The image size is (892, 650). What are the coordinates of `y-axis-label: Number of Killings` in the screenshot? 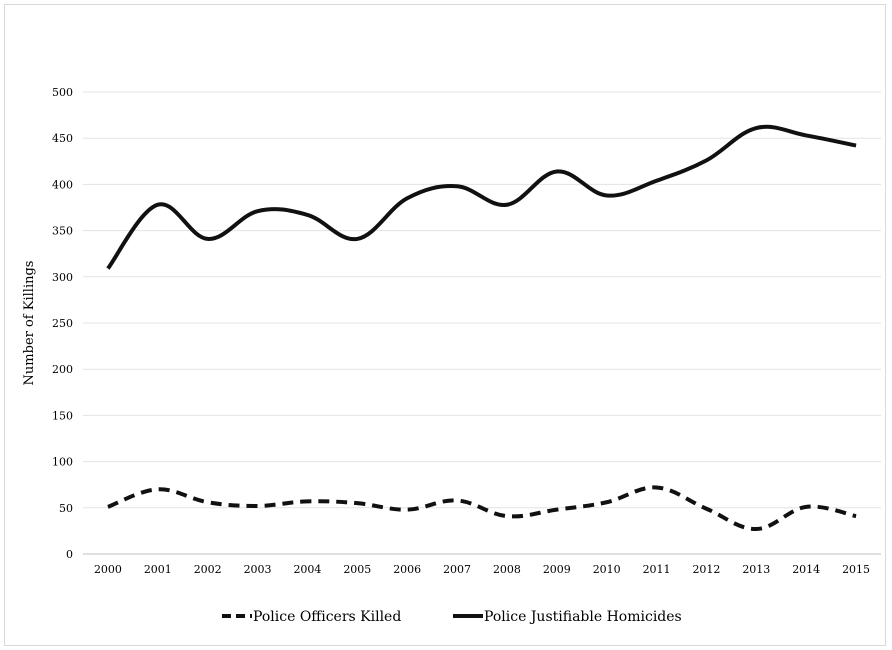 It's located at (29, 323).